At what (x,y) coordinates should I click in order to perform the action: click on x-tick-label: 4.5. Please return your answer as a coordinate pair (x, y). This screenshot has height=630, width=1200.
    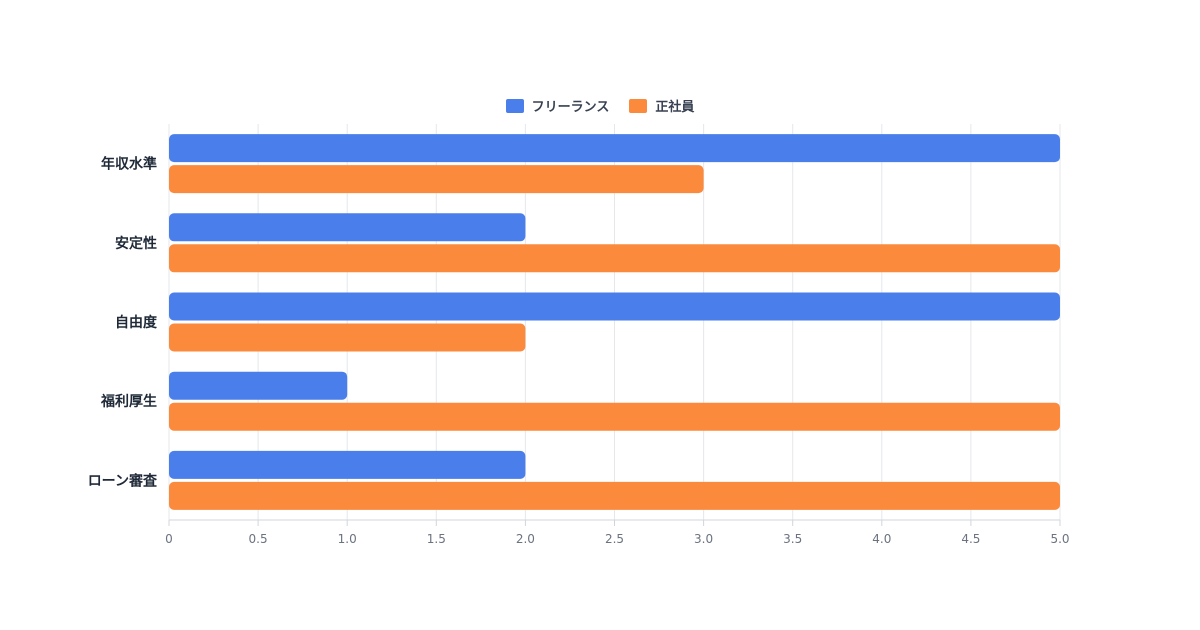
    Looking at the image, I should click on (970, 539).